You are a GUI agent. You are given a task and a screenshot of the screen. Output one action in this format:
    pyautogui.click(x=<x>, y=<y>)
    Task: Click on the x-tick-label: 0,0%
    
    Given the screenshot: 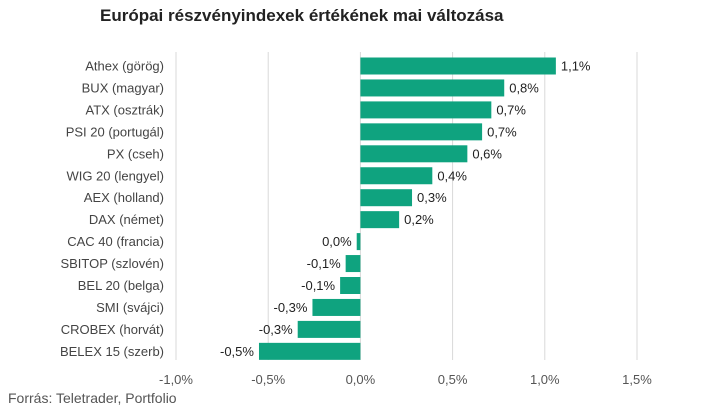 What is the action you would take?
    pyautogui.click(x=361, y=379)
    